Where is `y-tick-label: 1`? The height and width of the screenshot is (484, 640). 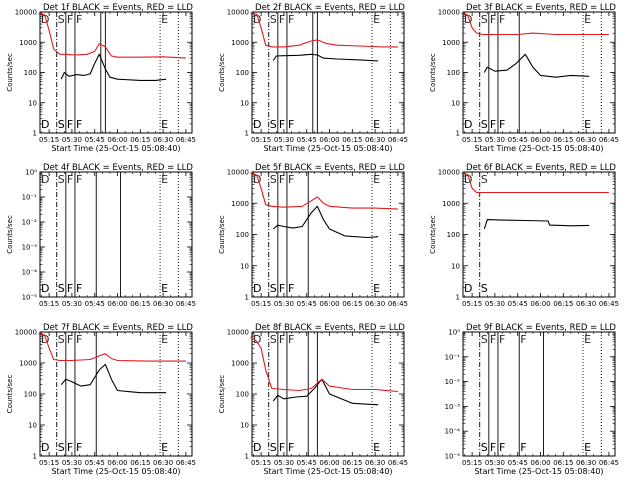 y-tick-label: 1 is located at coordinates (35, 457).